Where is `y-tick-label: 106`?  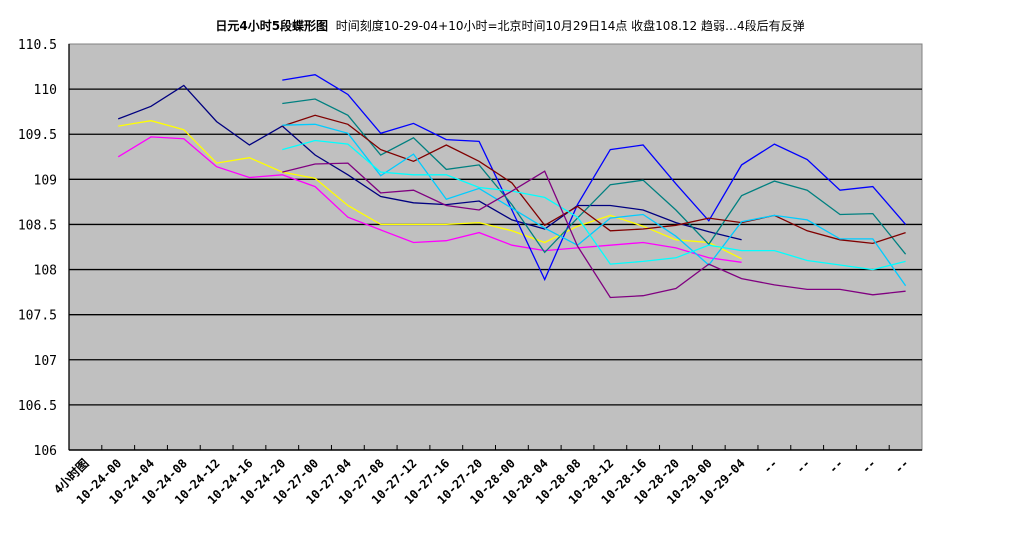
y-tick-label: 106 is located at coordinates (45, 451).